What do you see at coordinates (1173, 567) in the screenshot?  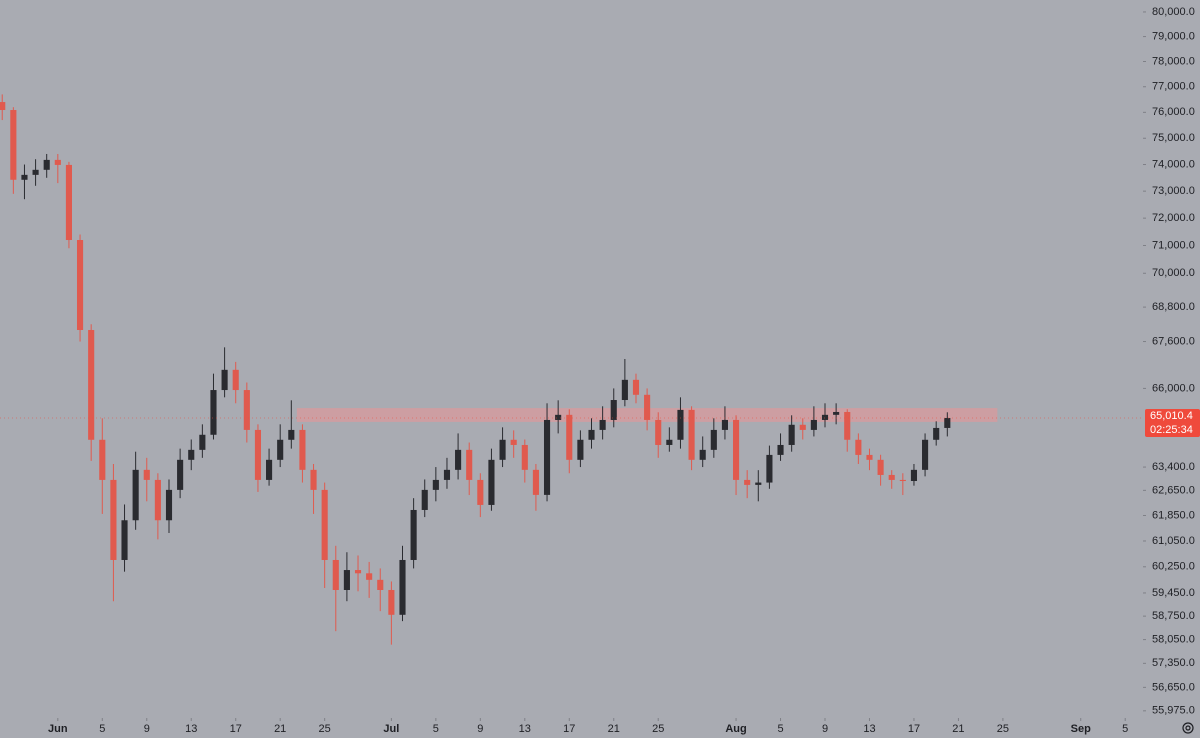 I see `y-tick-label: 60,250.0` at bounding box center [1173, 567].